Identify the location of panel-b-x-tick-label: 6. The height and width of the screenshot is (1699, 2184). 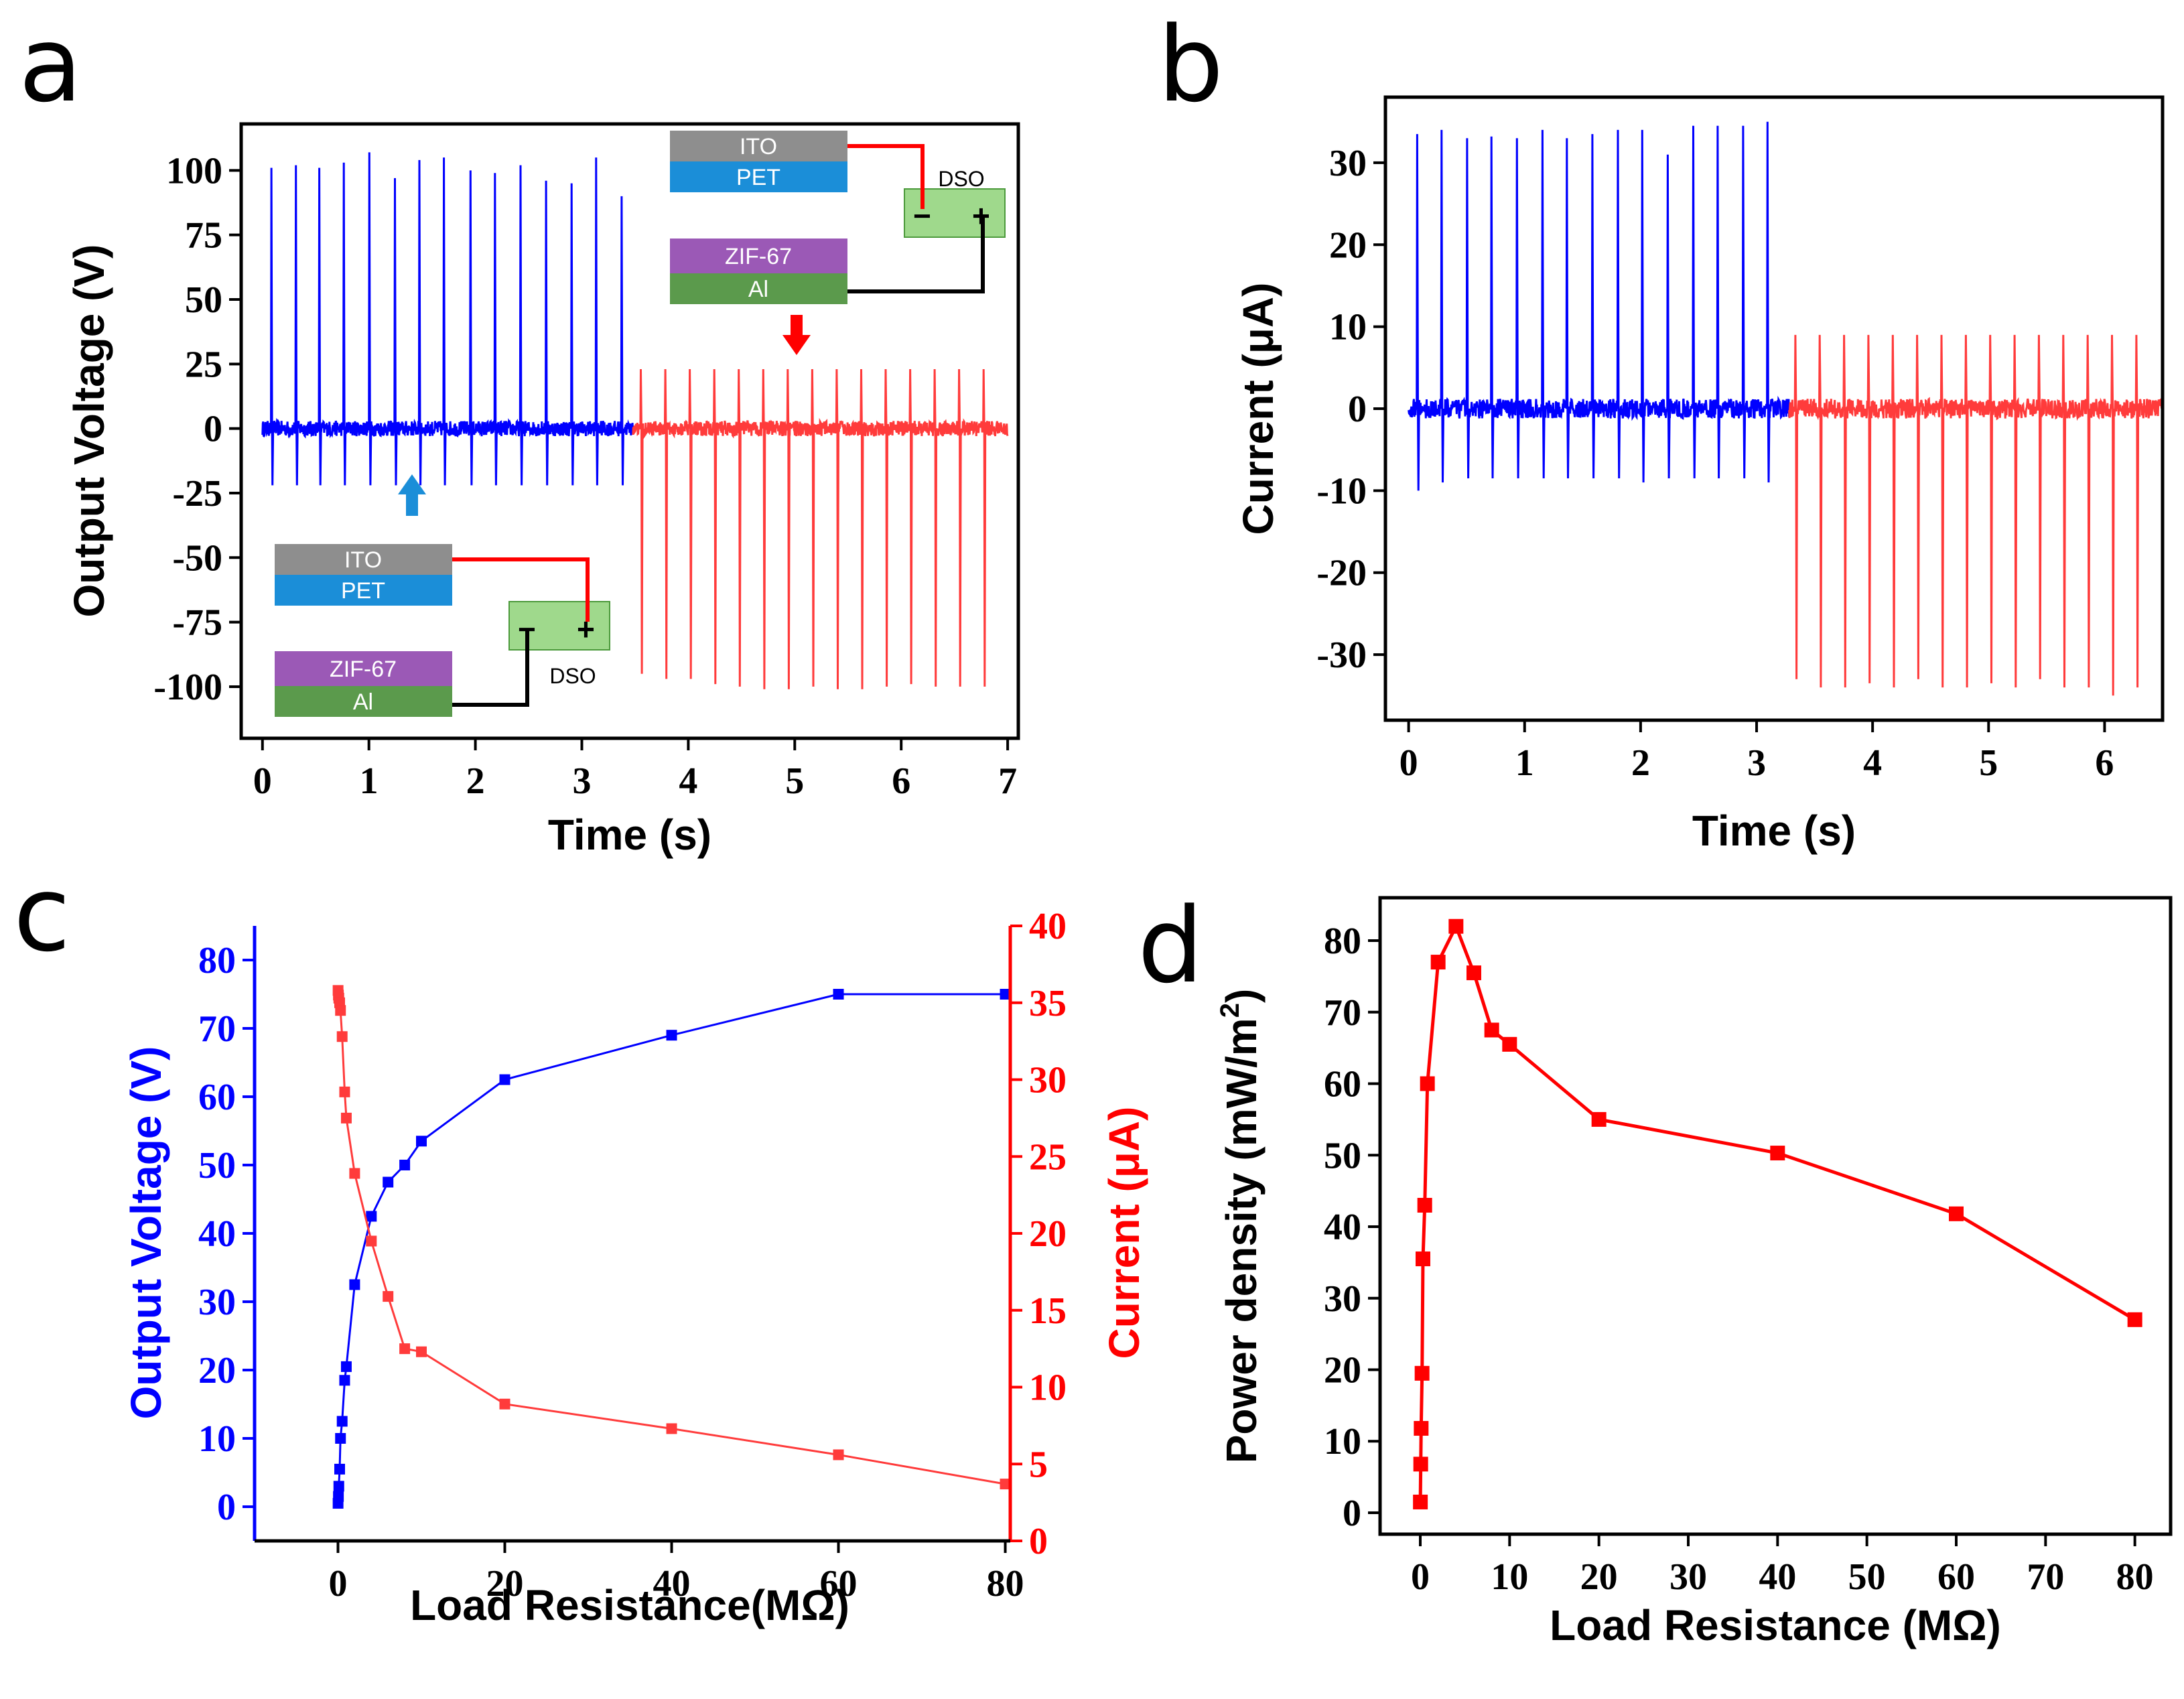
(2104, 763).